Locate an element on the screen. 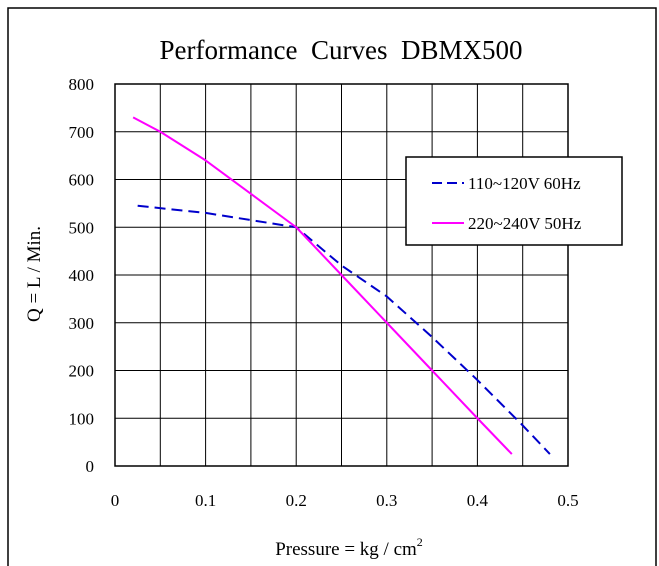  y-tick-label: 200 is located at coordinates (82, 371).